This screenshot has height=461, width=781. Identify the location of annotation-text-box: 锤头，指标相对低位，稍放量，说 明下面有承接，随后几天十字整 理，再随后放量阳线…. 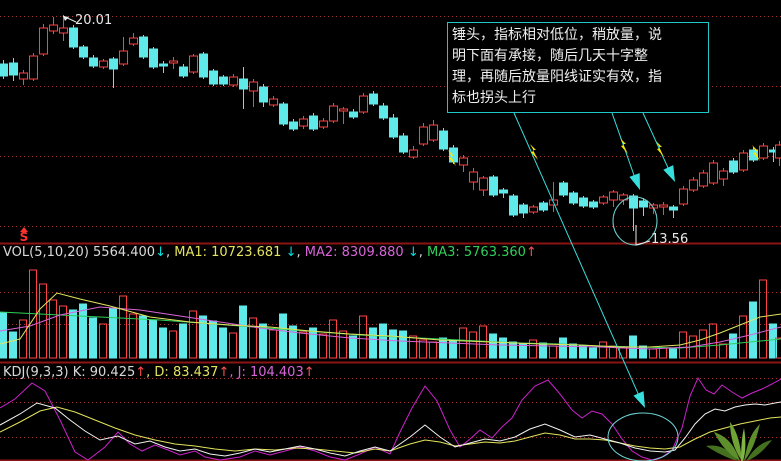
(578, 67).